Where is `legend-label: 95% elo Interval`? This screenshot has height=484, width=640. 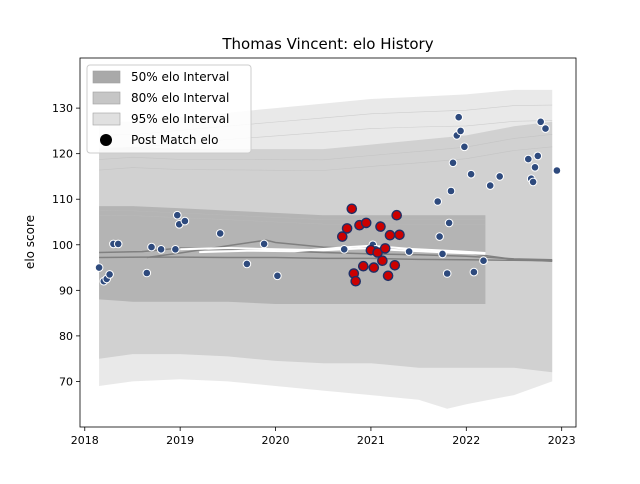
legend-label: 95% elo Interval is located at coordinates (180, 119).